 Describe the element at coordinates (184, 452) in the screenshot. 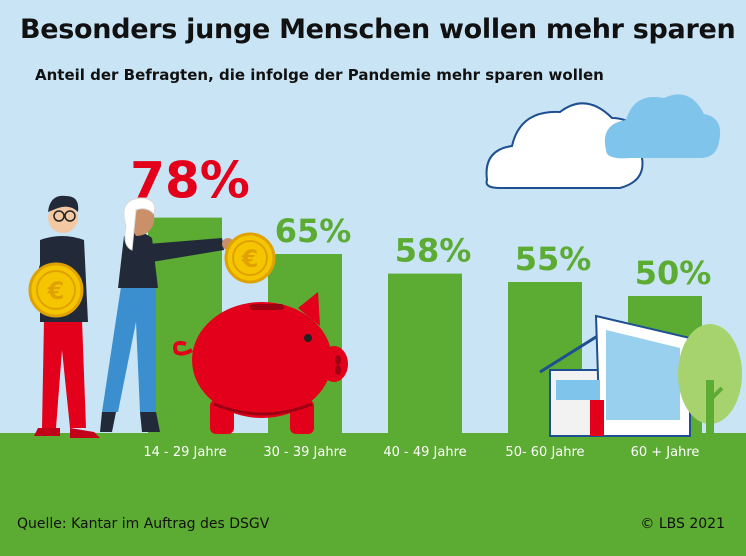

I see `category-label-1: 14 - 29 Jahre` at that location.